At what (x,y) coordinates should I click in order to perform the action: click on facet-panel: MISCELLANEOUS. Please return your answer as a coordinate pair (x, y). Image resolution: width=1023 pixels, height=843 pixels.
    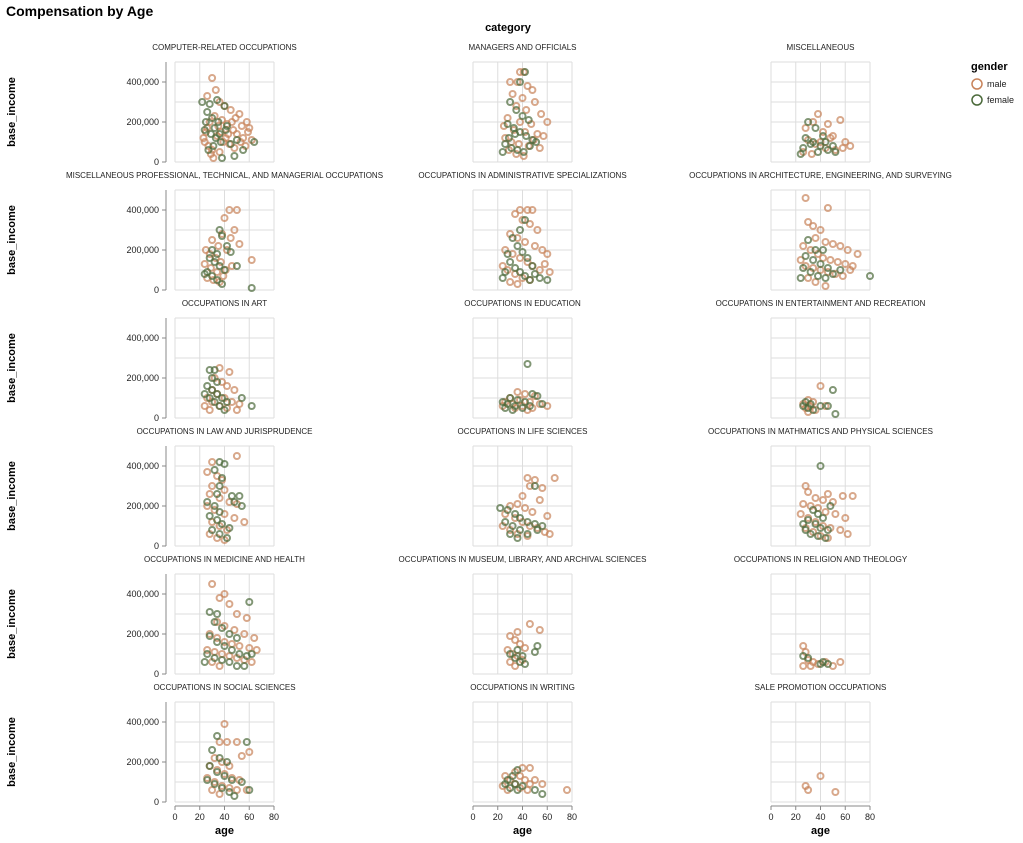
    Looking at the image, I should click on (820, 103).